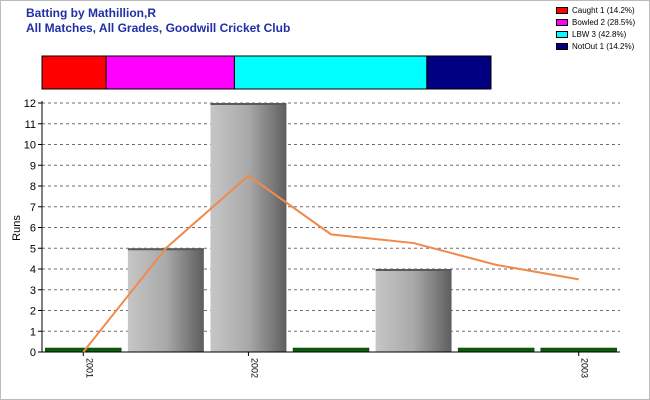 The image size is (650, 400). I want to click on dismissal-segment-lbw, so click(330, 72).